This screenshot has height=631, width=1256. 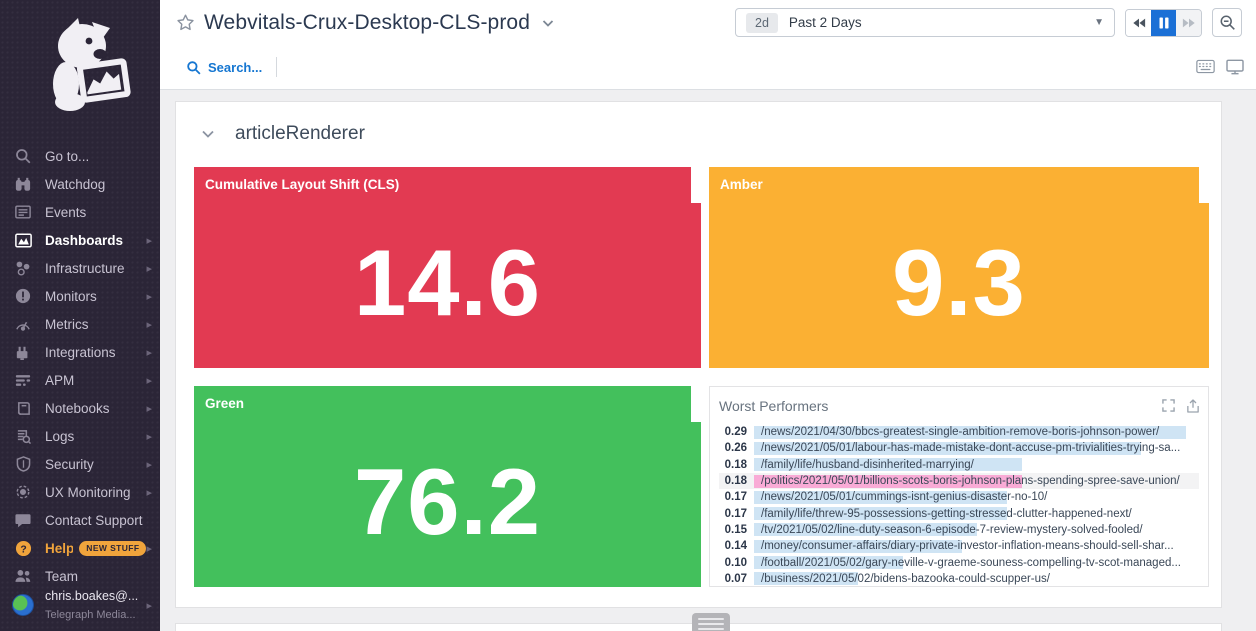 What do you see at coordinates (1227, 22) in the screenshot?
I see `zoom-out-button` at bounding box center [1227, 22].